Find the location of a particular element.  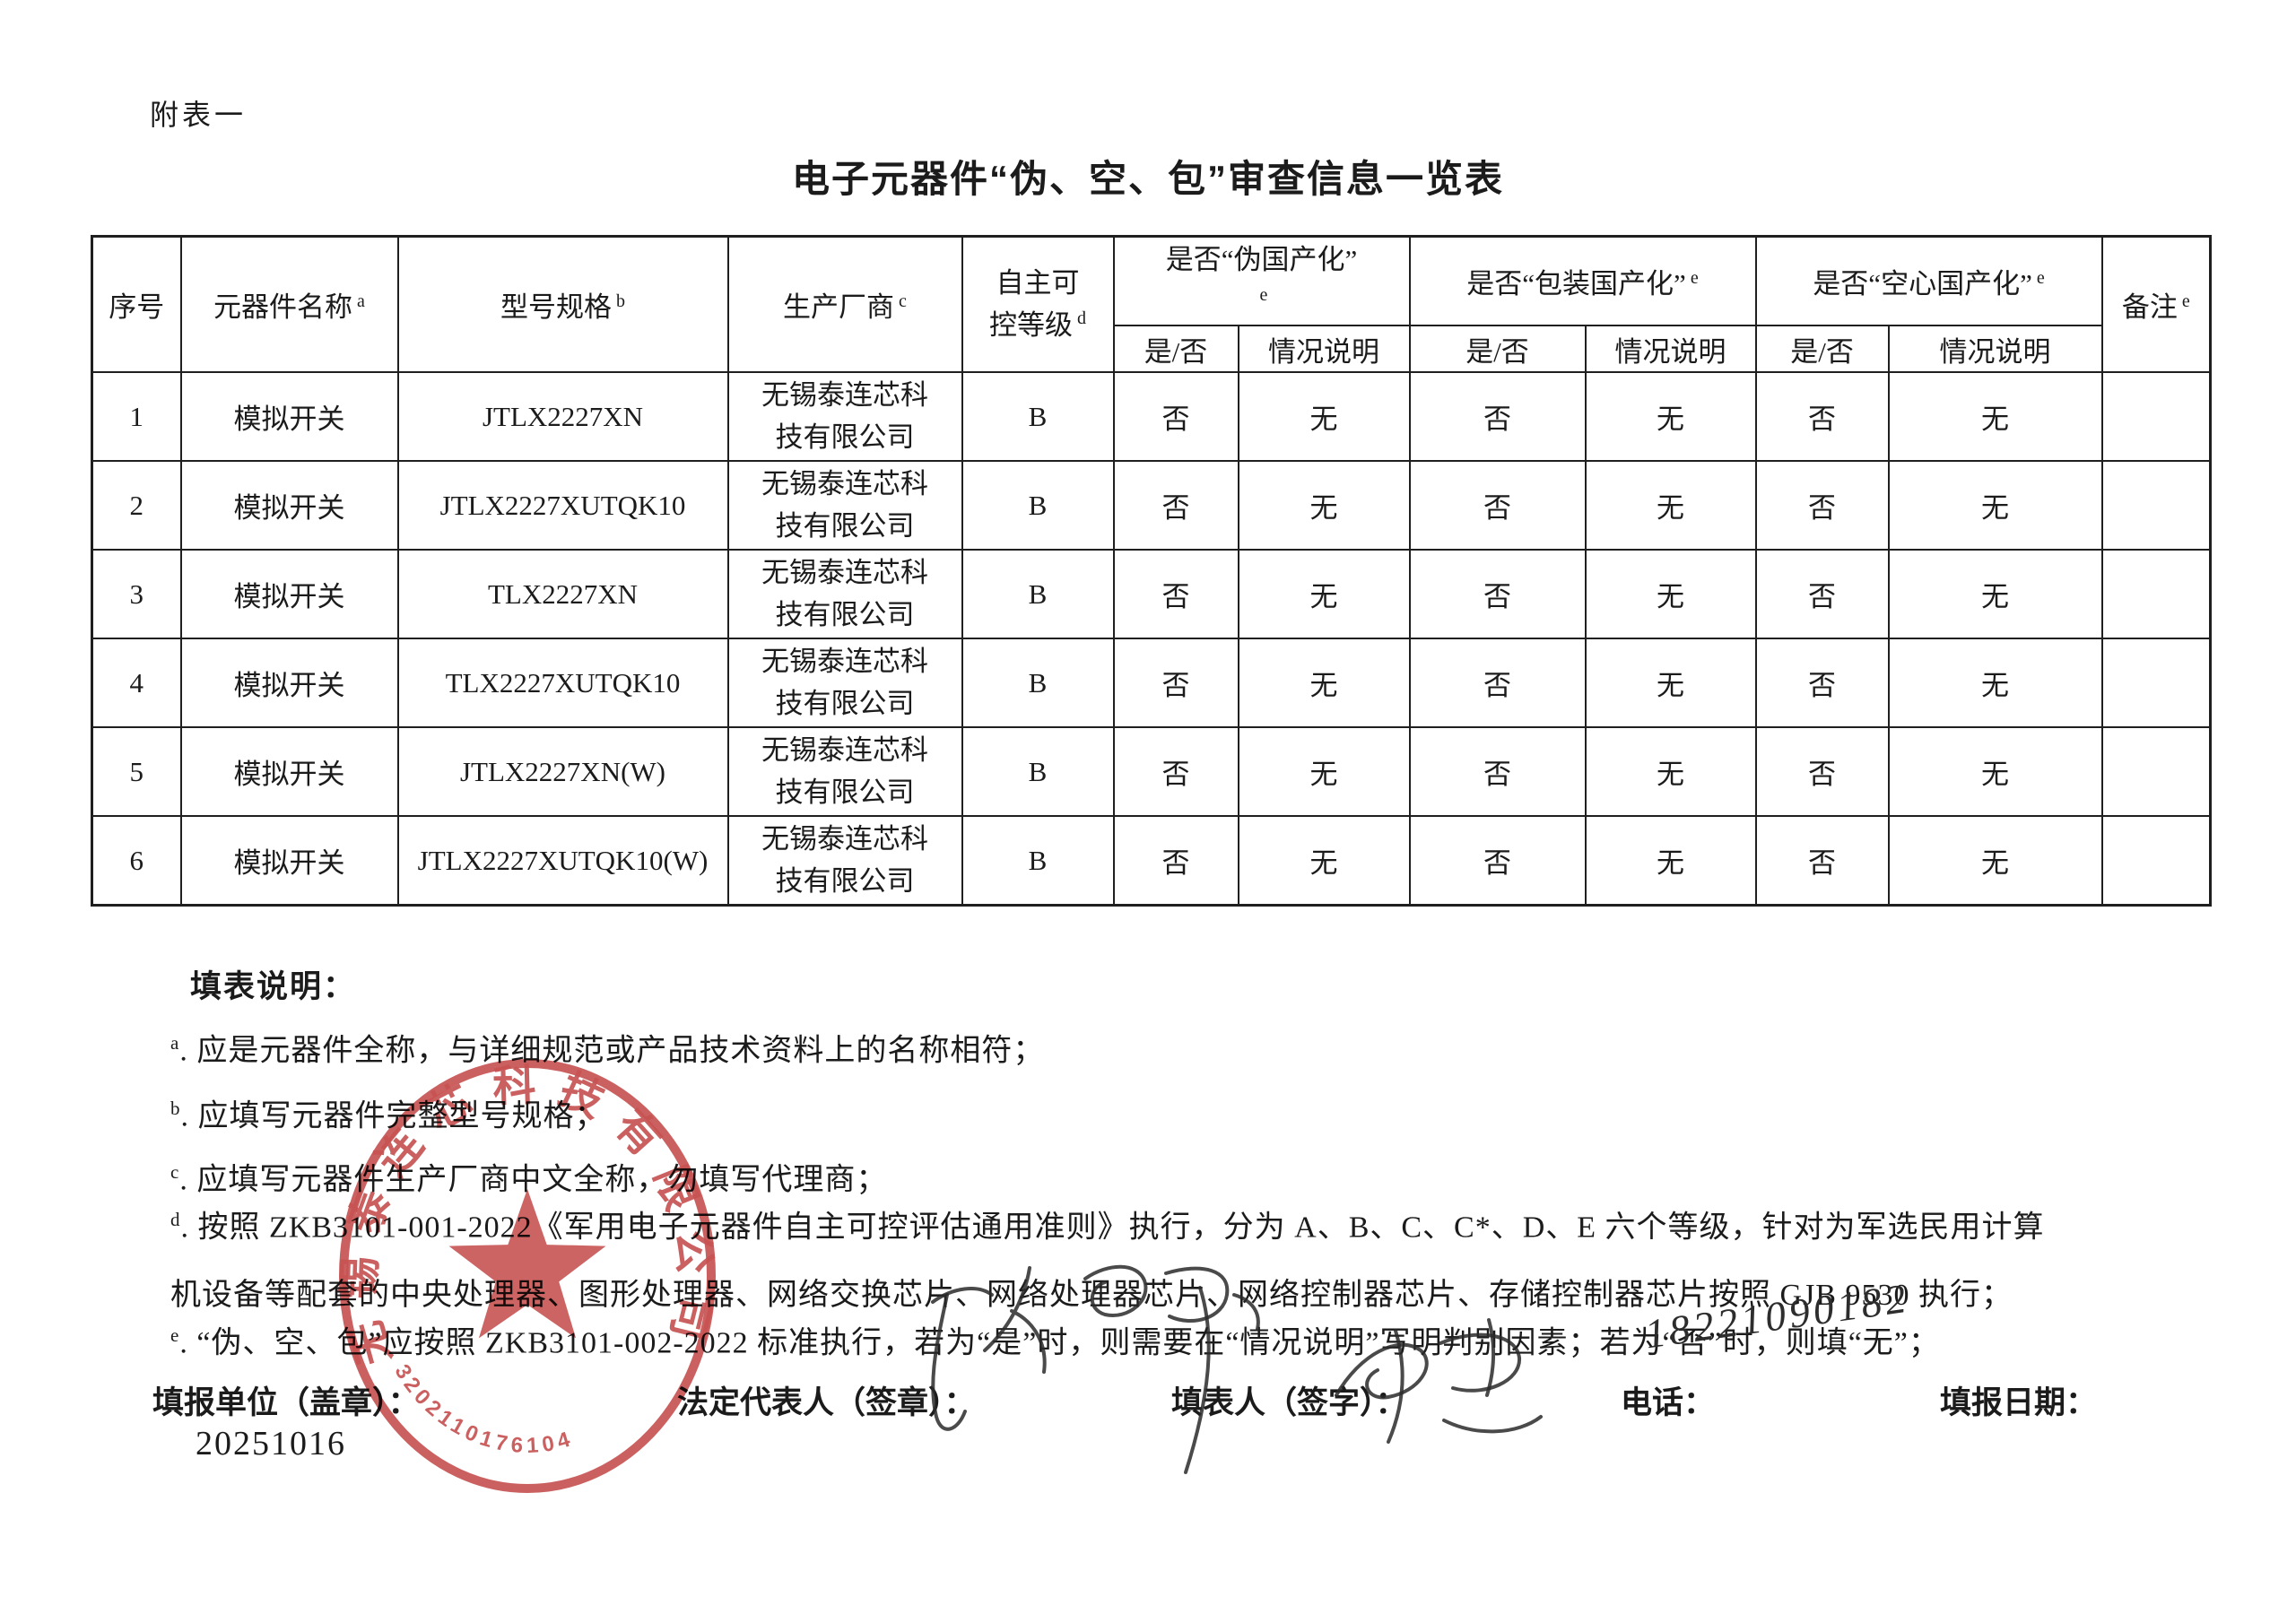

footnote-marker-c: c is located at coordinates (175, 1172).